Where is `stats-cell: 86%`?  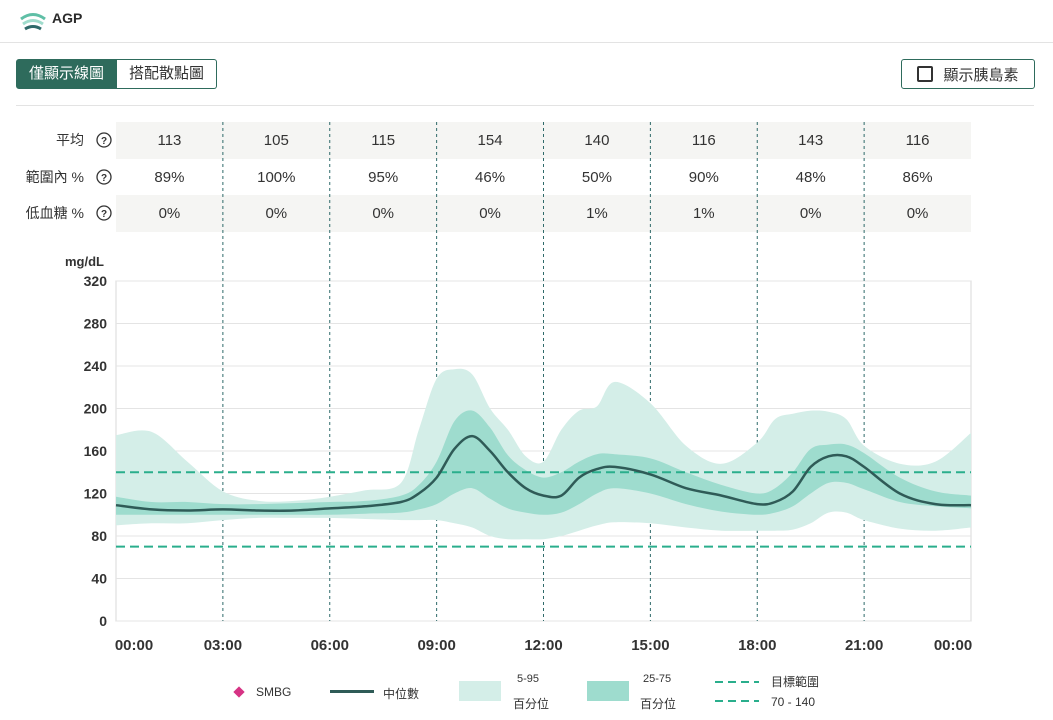
stats-cell: 86% is located at coordinates (918, 177).